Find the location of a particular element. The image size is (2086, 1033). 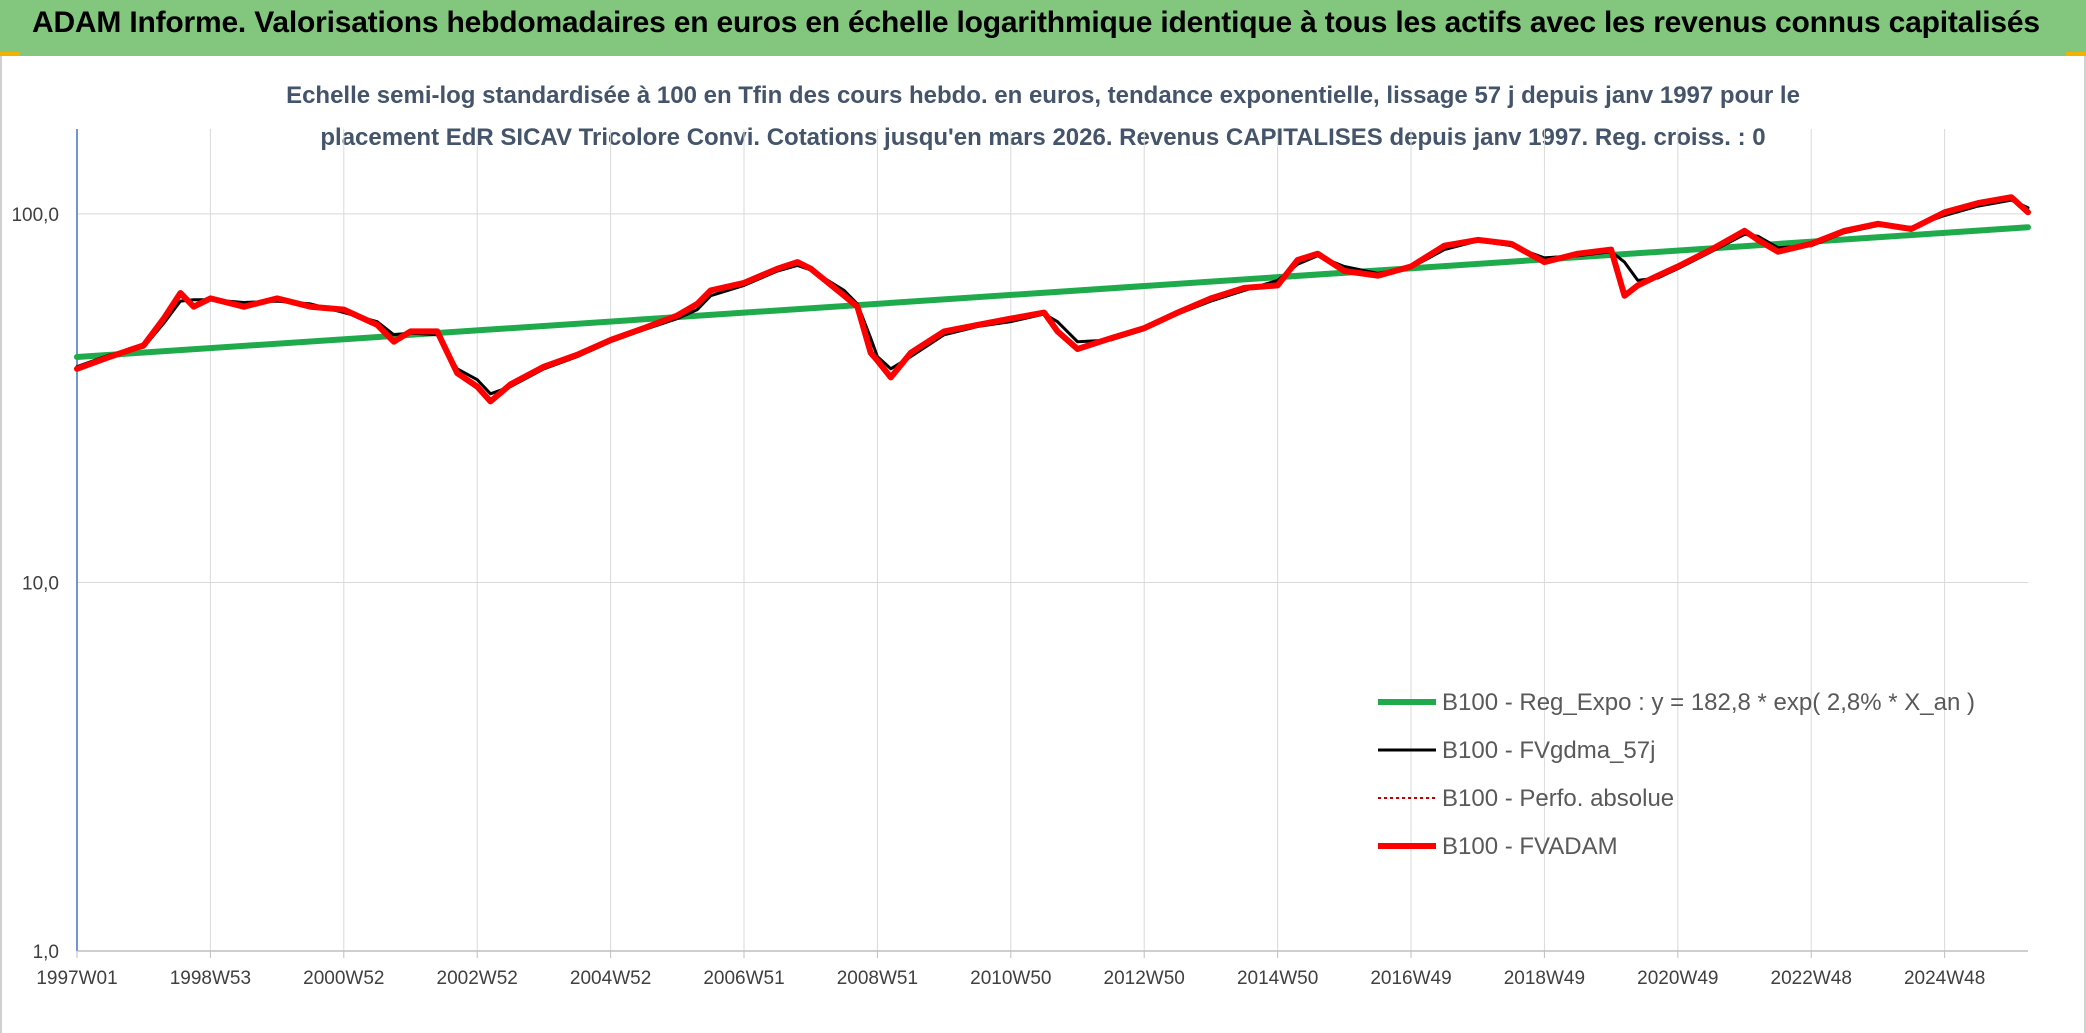

x-tick-label: 2014W50 is located at coordinates (1277, 978).